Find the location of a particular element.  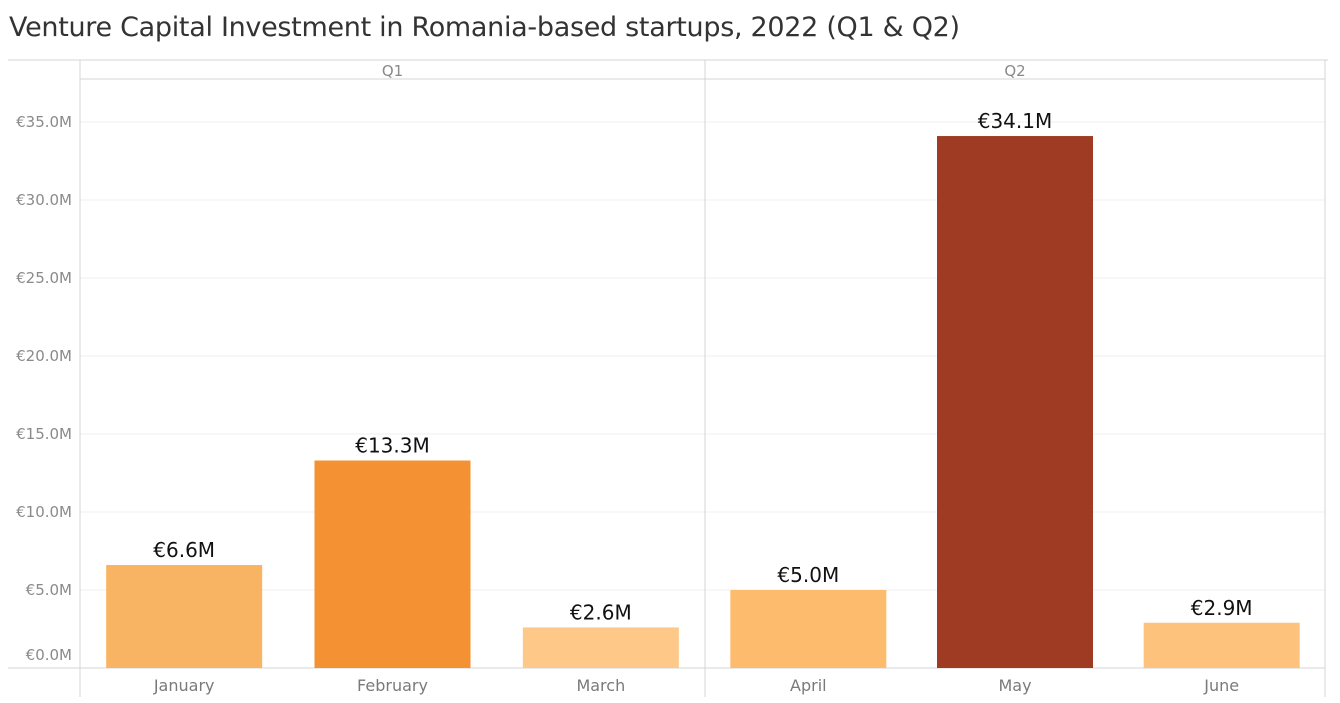

x-tick-label-june: June is located at coordinates (1221, 685).